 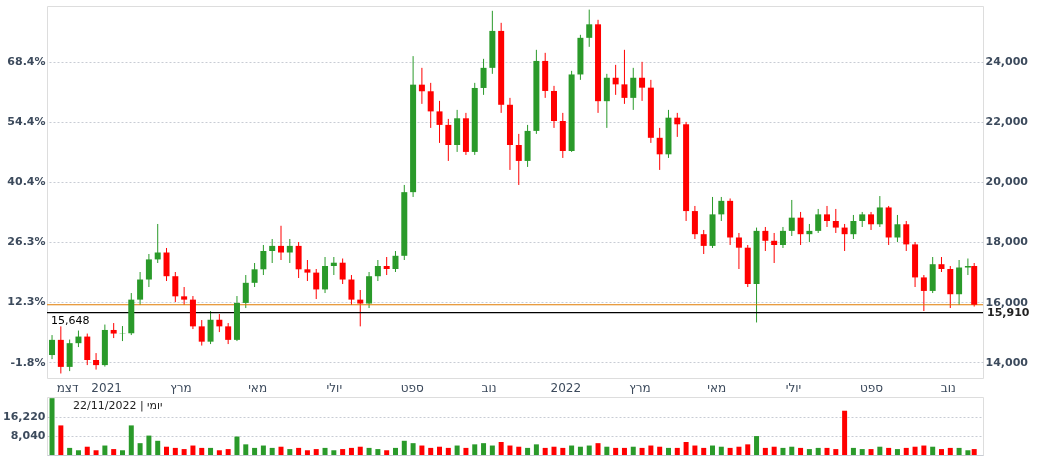 What do you see at coordinates (1007, 122) in the screenshot?
I see `y-tick-label: 22,000` at bounding box center [1007, 122].